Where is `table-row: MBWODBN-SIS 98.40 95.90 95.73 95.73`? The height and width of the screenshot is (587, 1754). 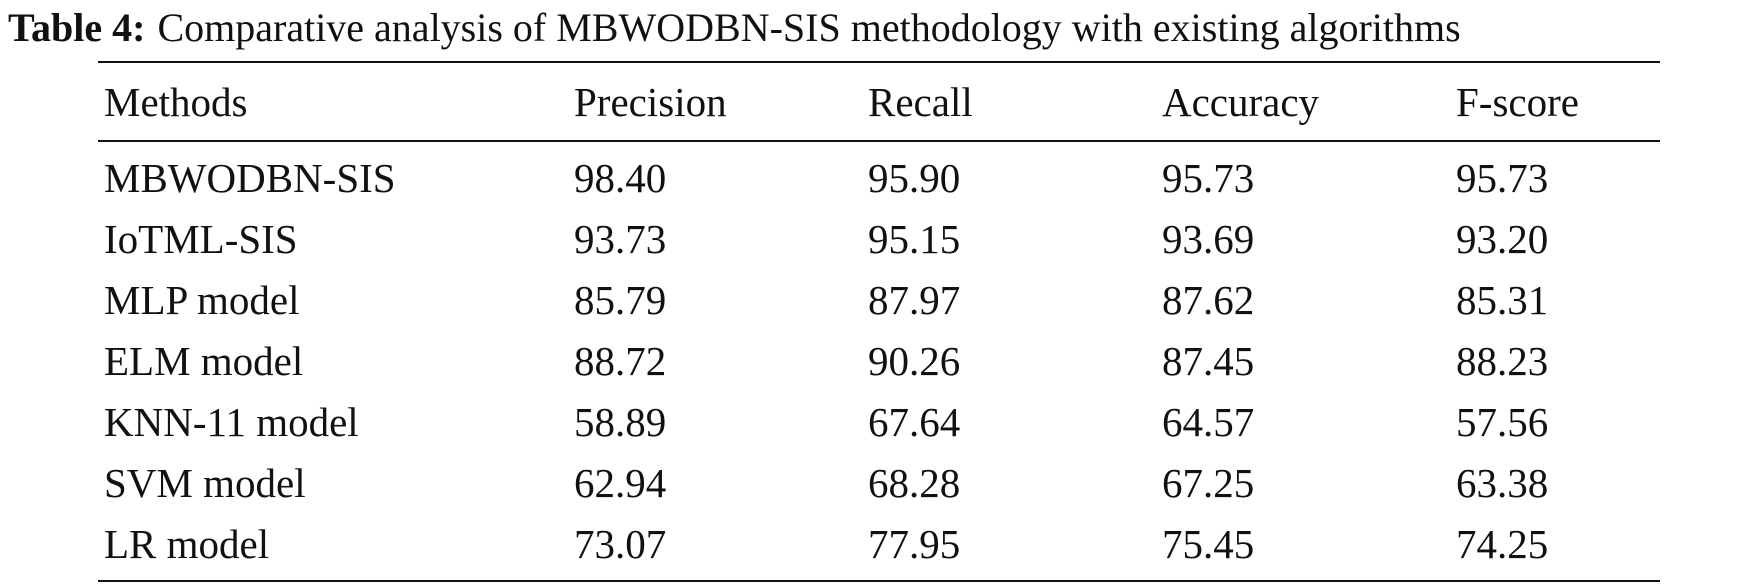
table-row: MBWODBN-SIS 98.40 95.90 95.73 95.73 is located at coordinates (877, 178).